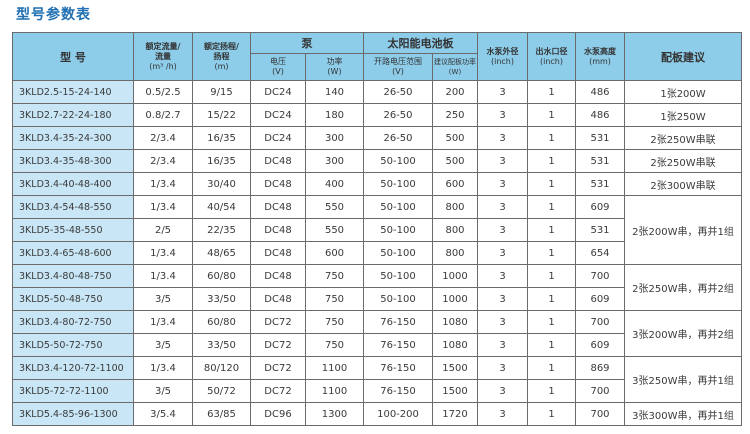  Describe the element at coordinates (334, 115) in the screenshot. I see `cell-pump-power: 180` at that location.